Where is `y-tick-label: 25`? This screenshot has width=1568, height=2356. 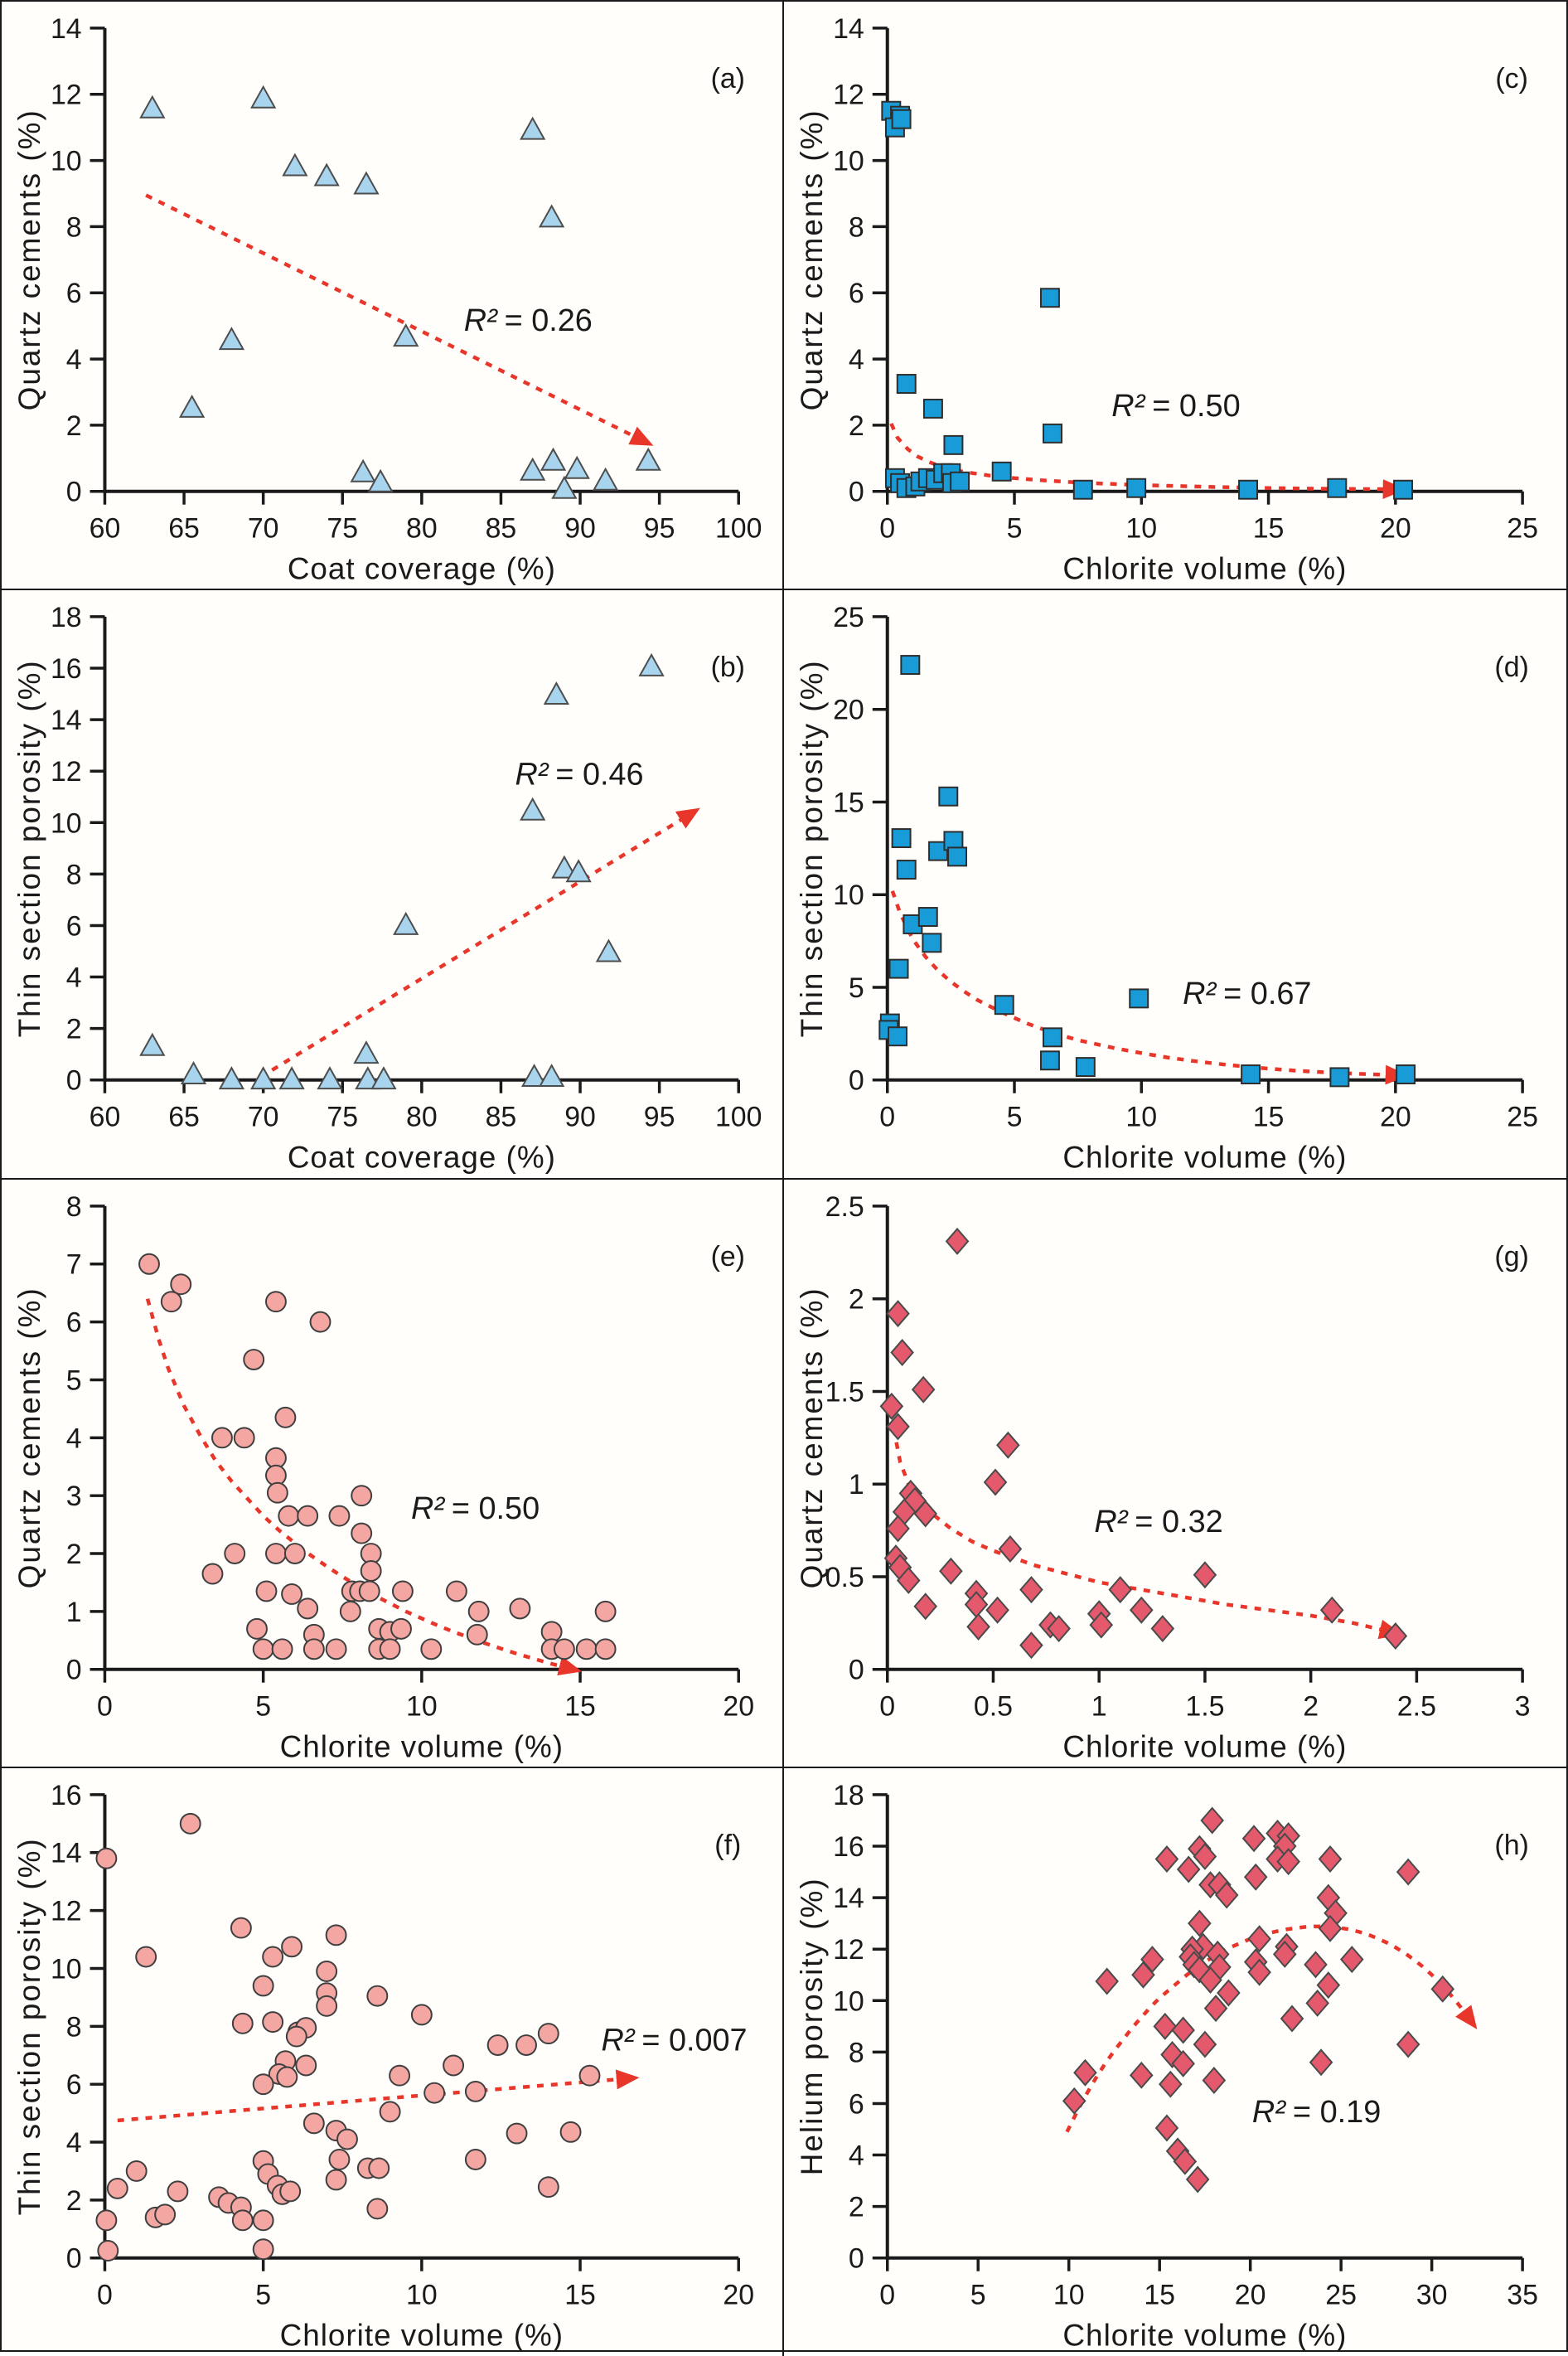
y-tick-label: 25 is located at coordinates (848, 617).